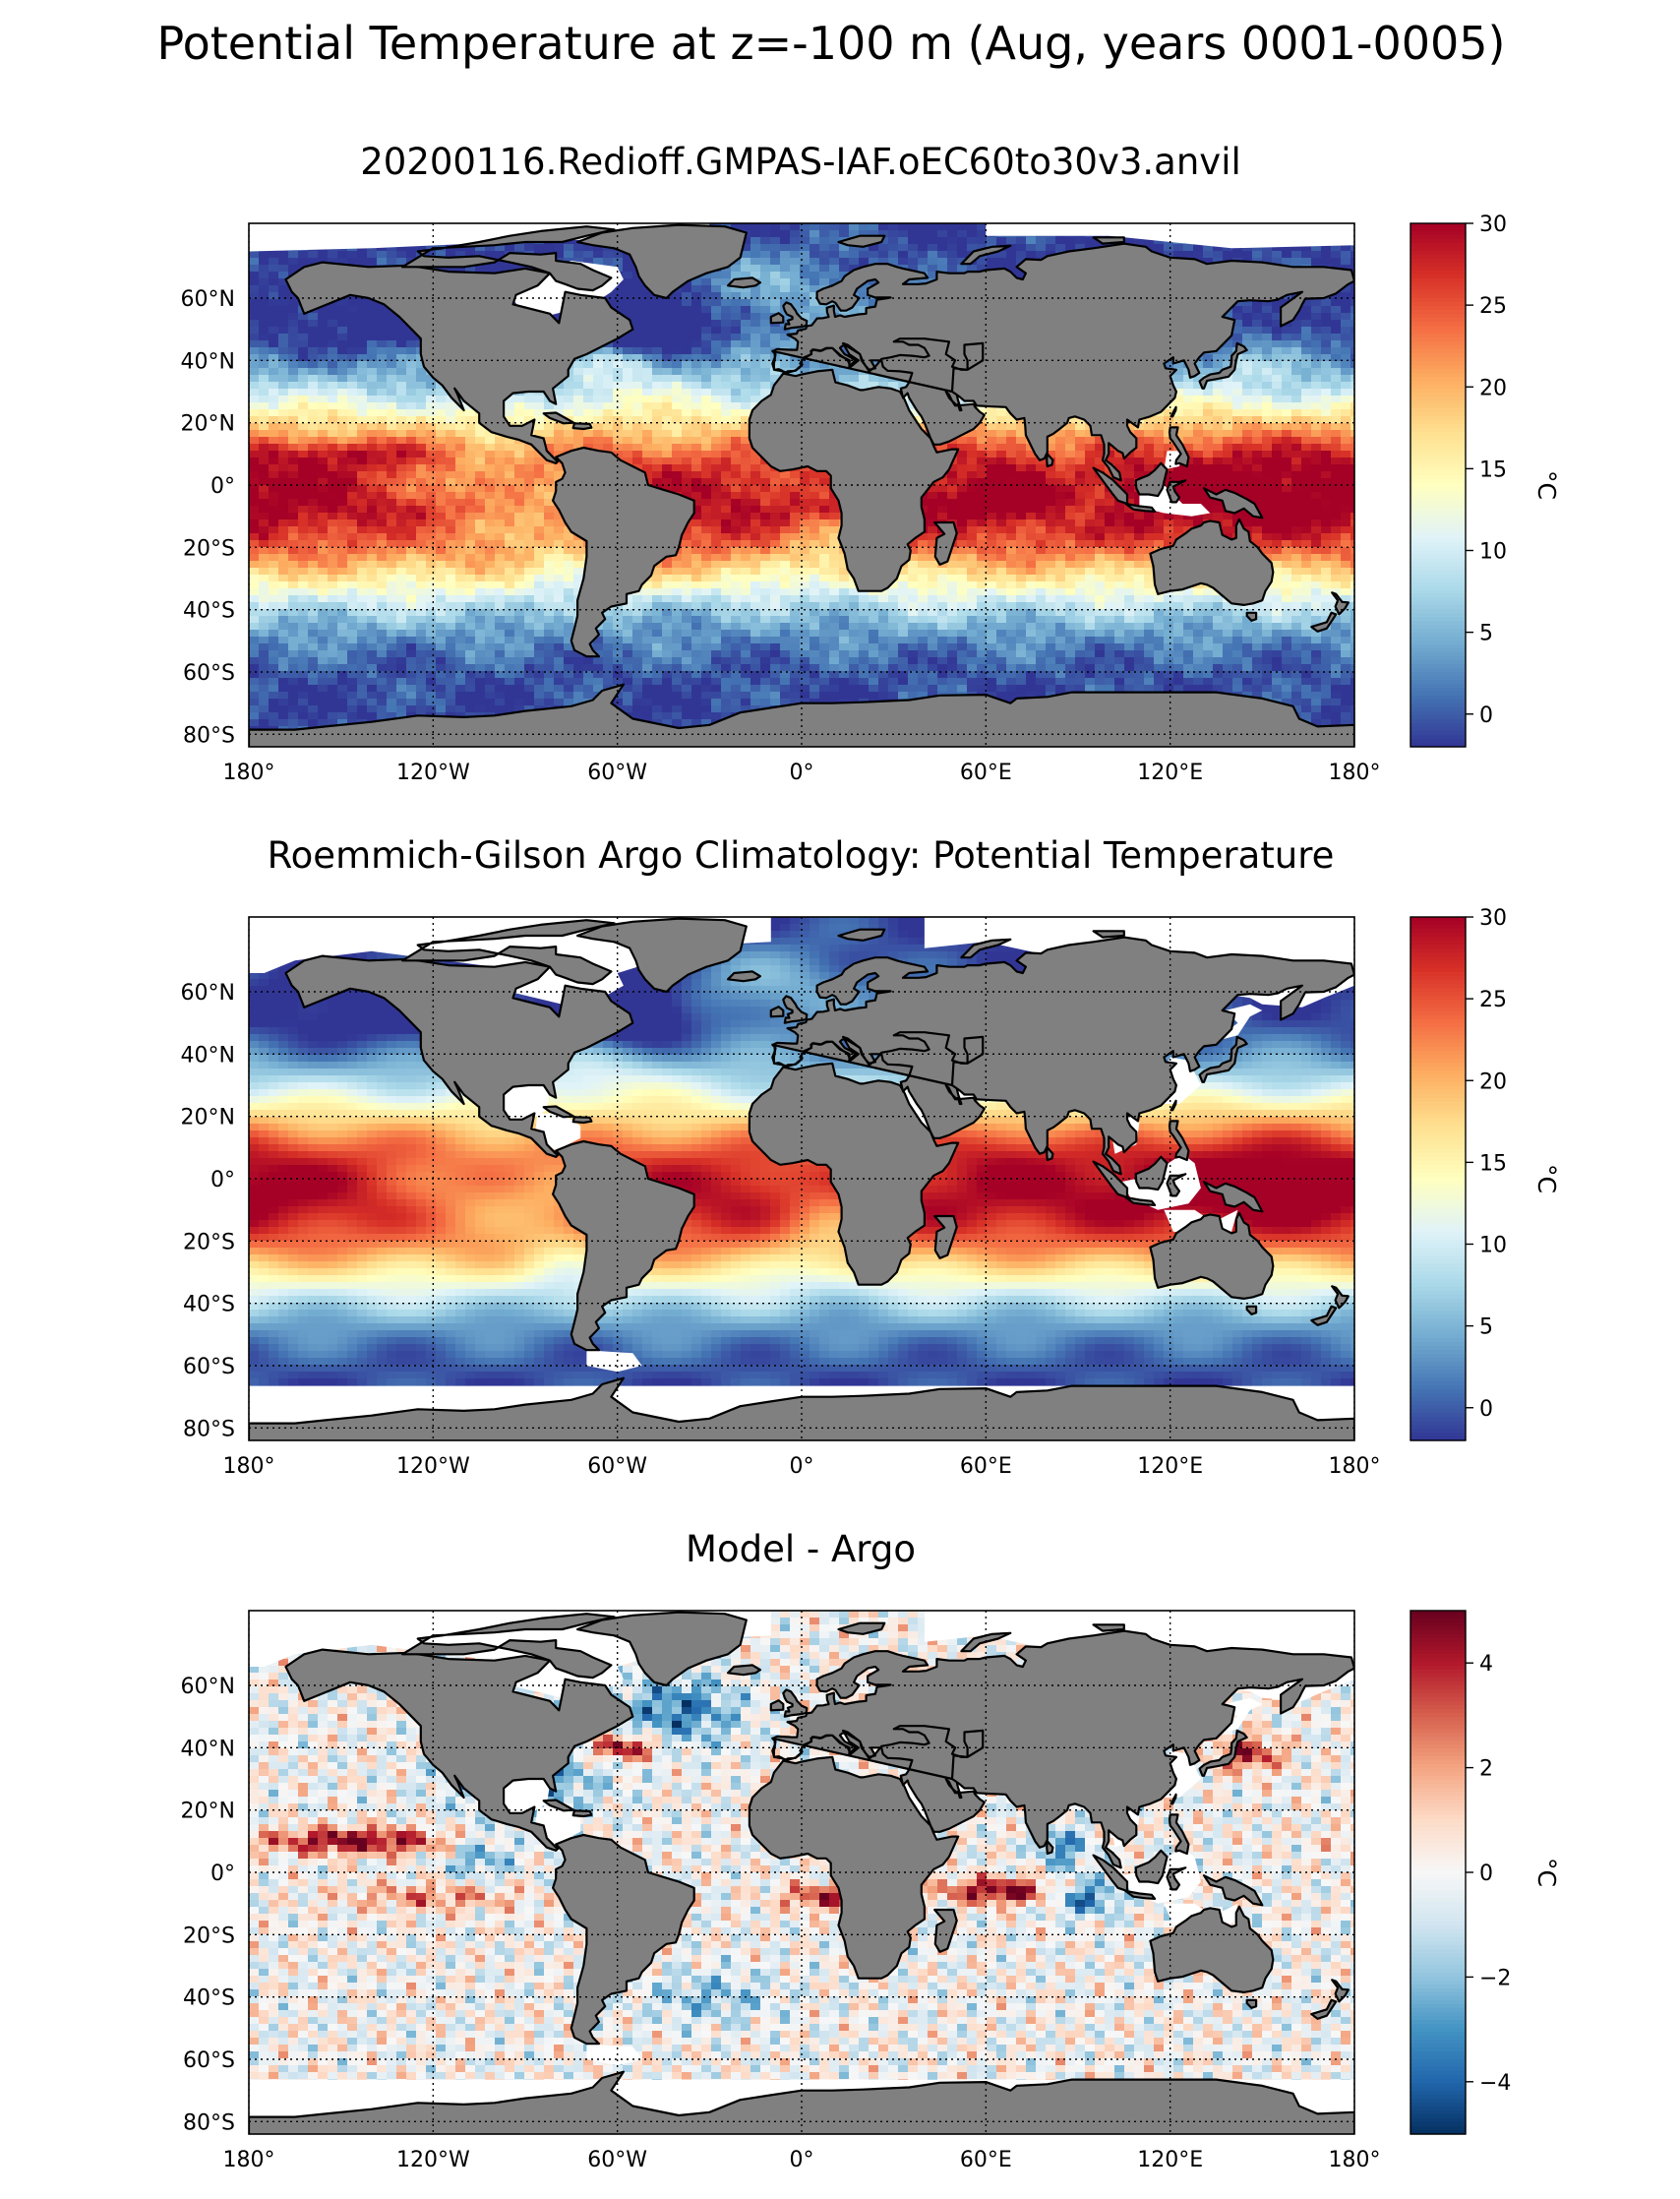  I want to click on colorbar-tick-label: 25, so click(1493, 306).